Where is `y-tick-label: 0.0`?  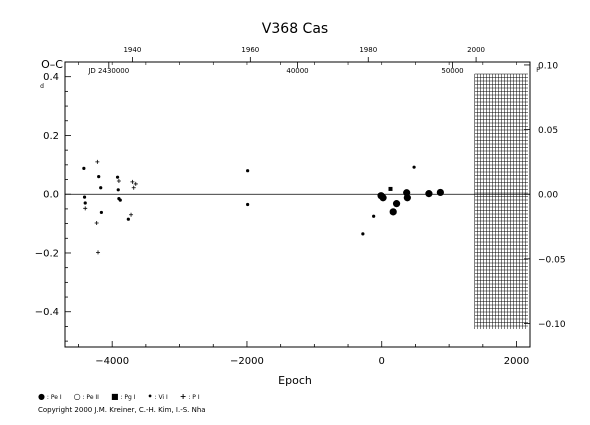
y-tick-label: 0.0 is located at coordinates (51, 195).